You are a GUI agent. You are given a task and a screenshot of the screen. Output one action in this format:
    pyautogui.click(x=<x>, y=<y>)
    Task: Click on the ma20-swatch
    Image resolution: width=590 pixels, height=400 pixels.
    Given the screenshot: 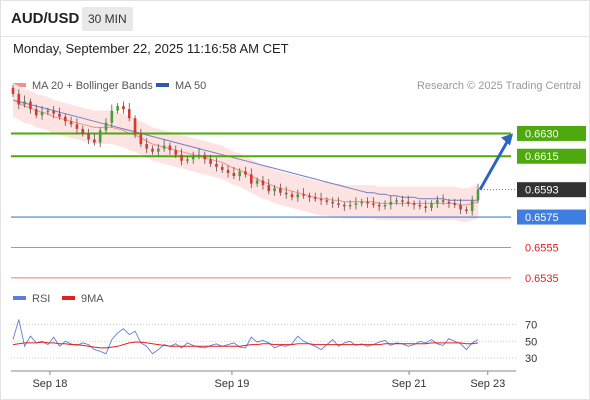 What is the action you would take?
    pyautogui.click(x=19, y=85)
    